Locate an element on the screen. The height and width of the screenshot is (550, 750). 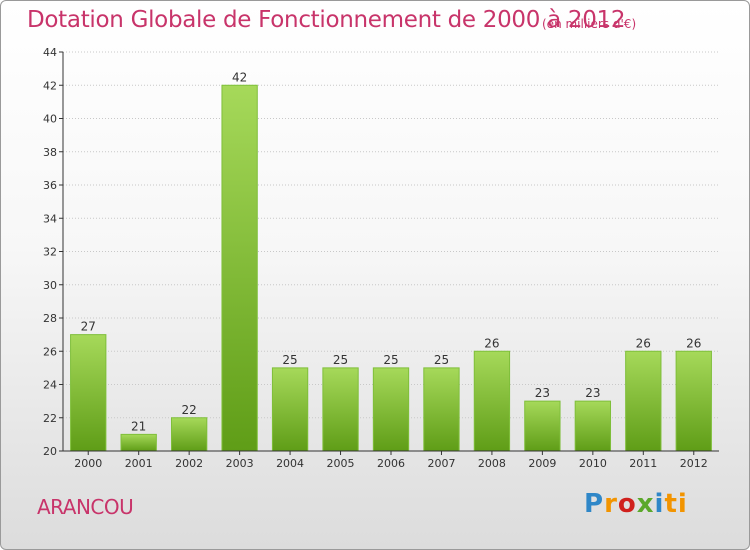
proxiti-logo: Proxiti is located at coordinates (636, 504).